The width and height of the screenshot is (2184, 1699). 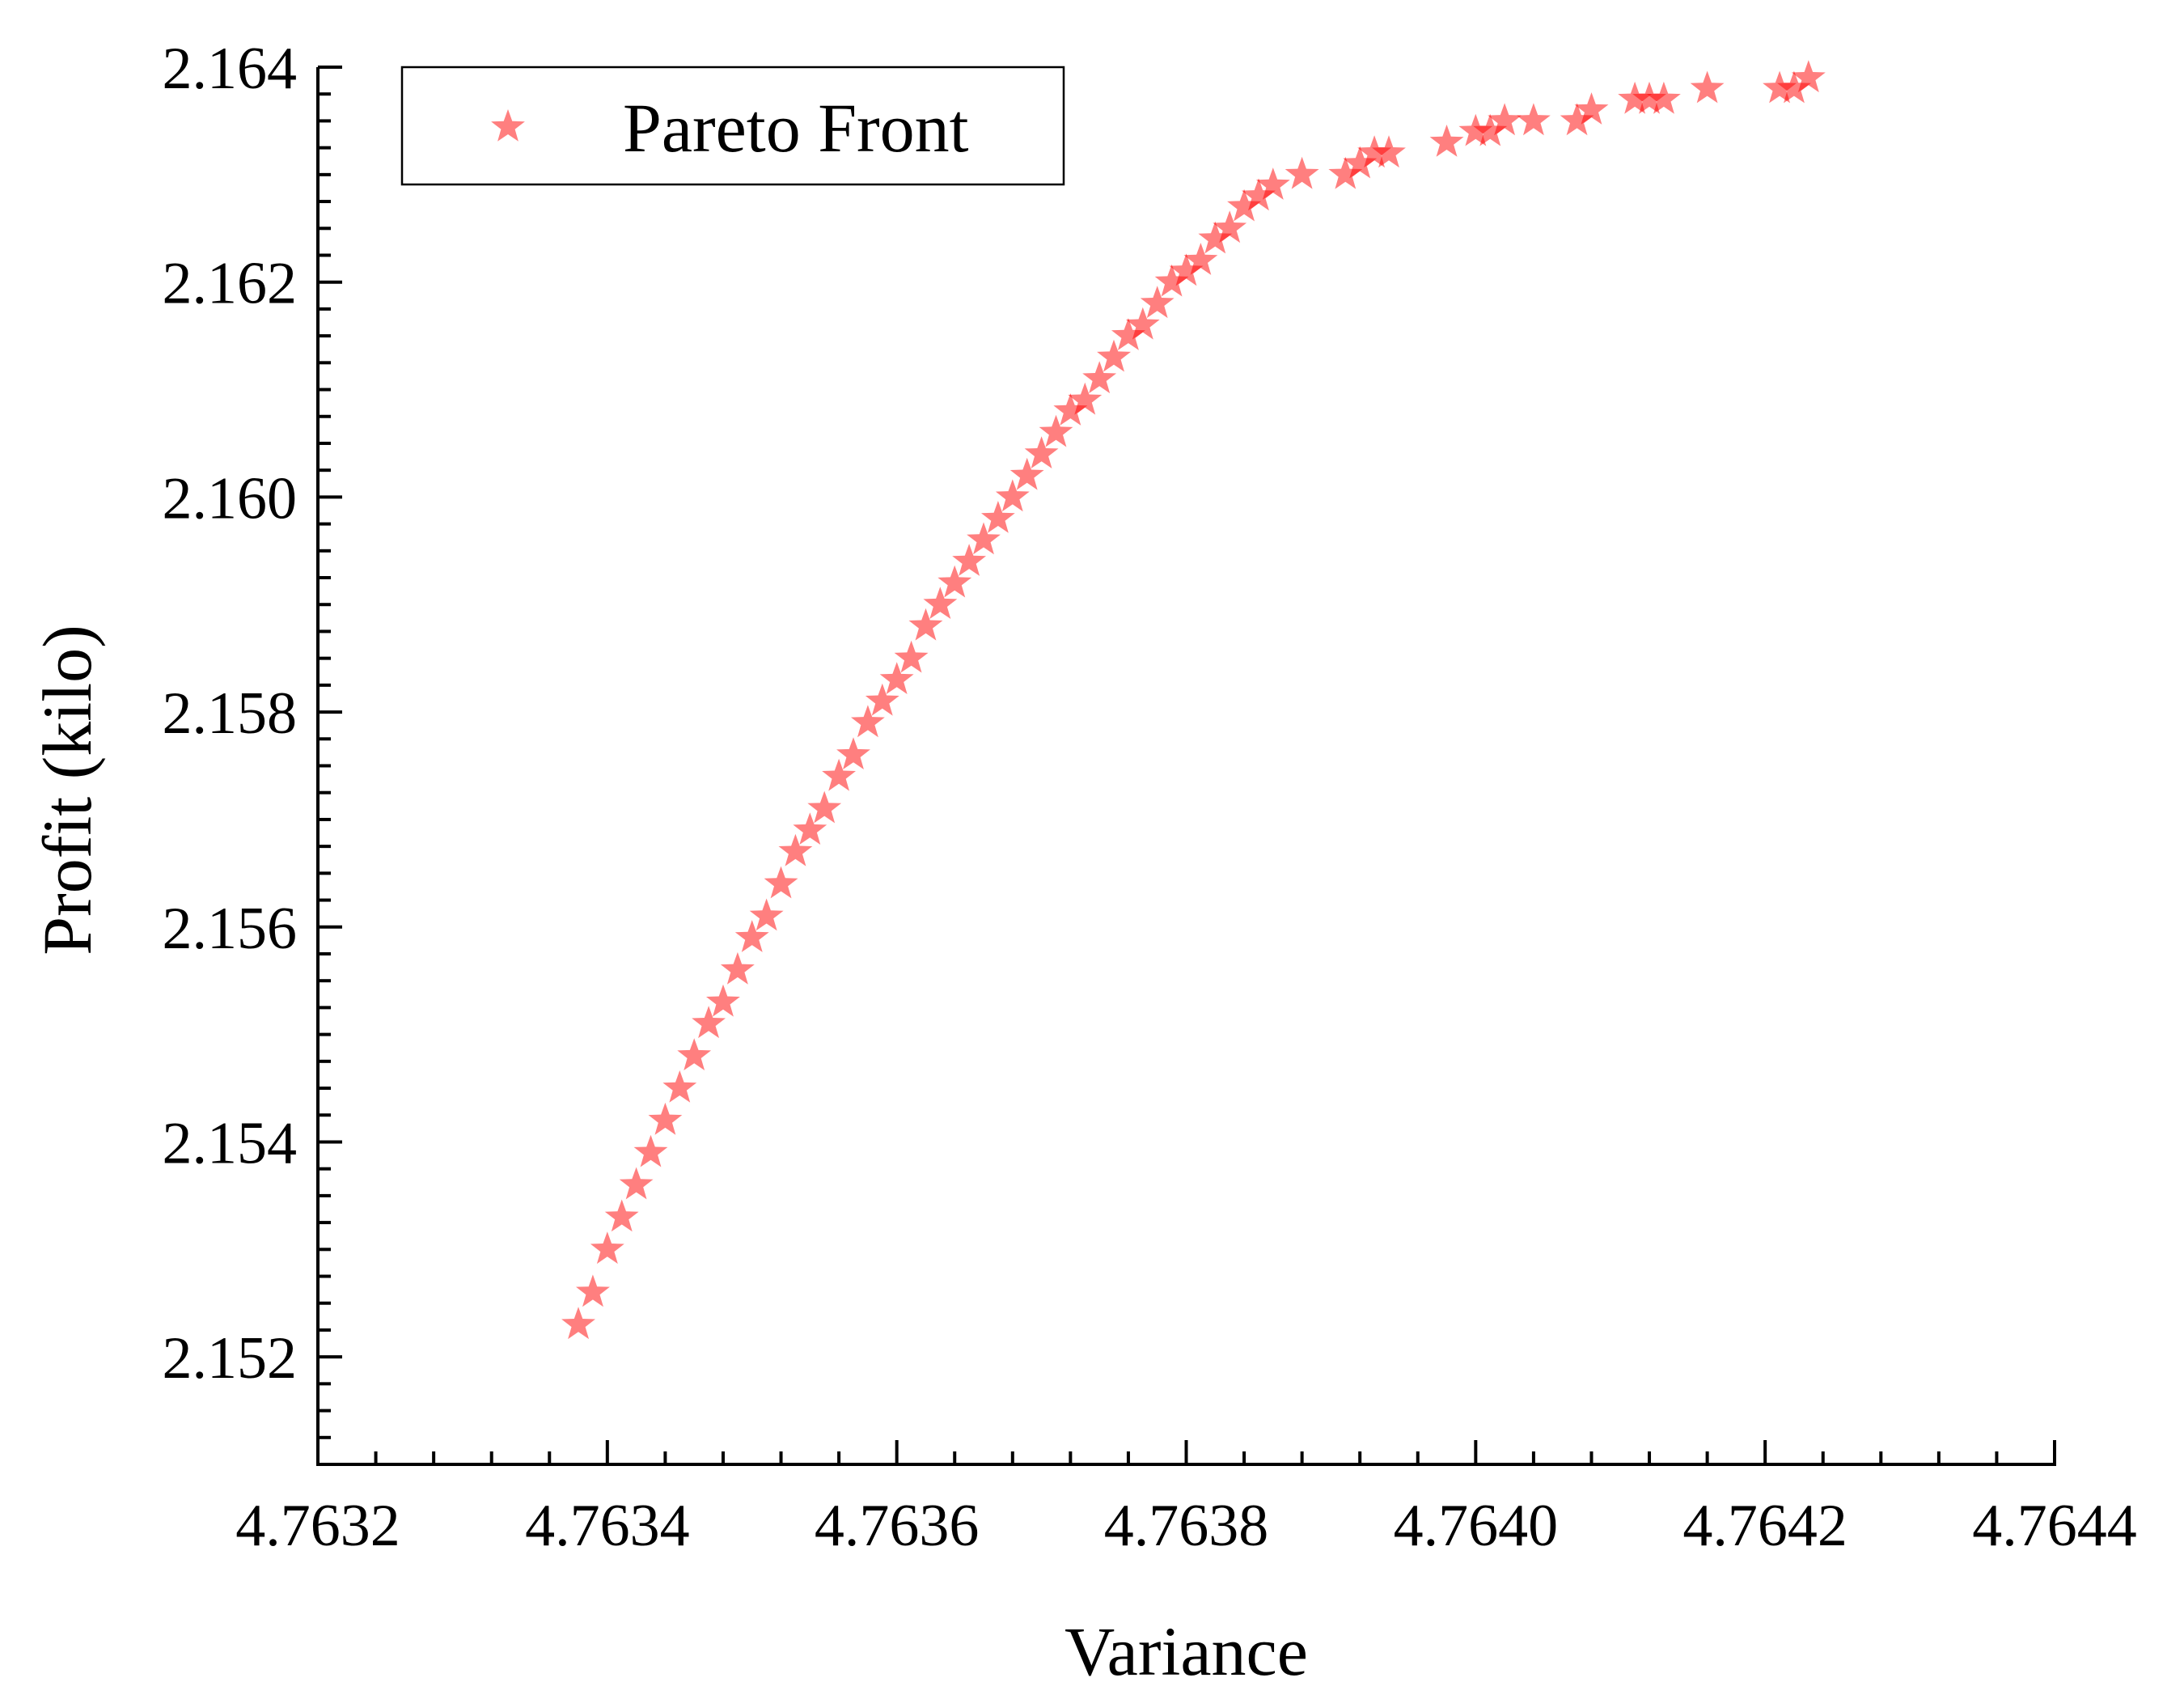 What do you see at coordinates (1765, 1526) in the screenshot?
I see `x-tick-label: 4.7642` at bounding box center [1765, 1526].